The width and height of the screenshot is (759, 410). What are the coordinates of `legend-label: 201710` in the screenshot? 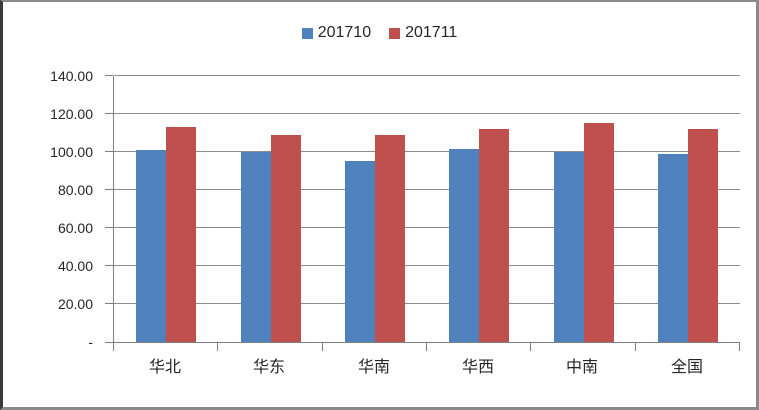 It's located at (344, 32).